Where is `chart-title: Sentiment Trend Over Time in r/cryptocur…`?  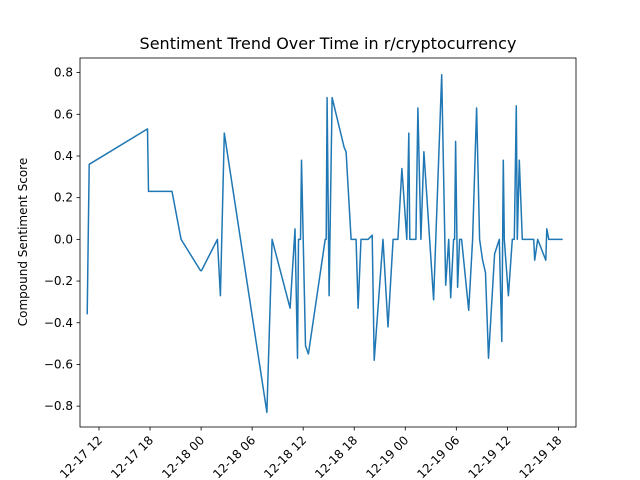 chart-title: Sentiment Trend Over Time in r/cryptocur… is located at coordinates (328, 43).